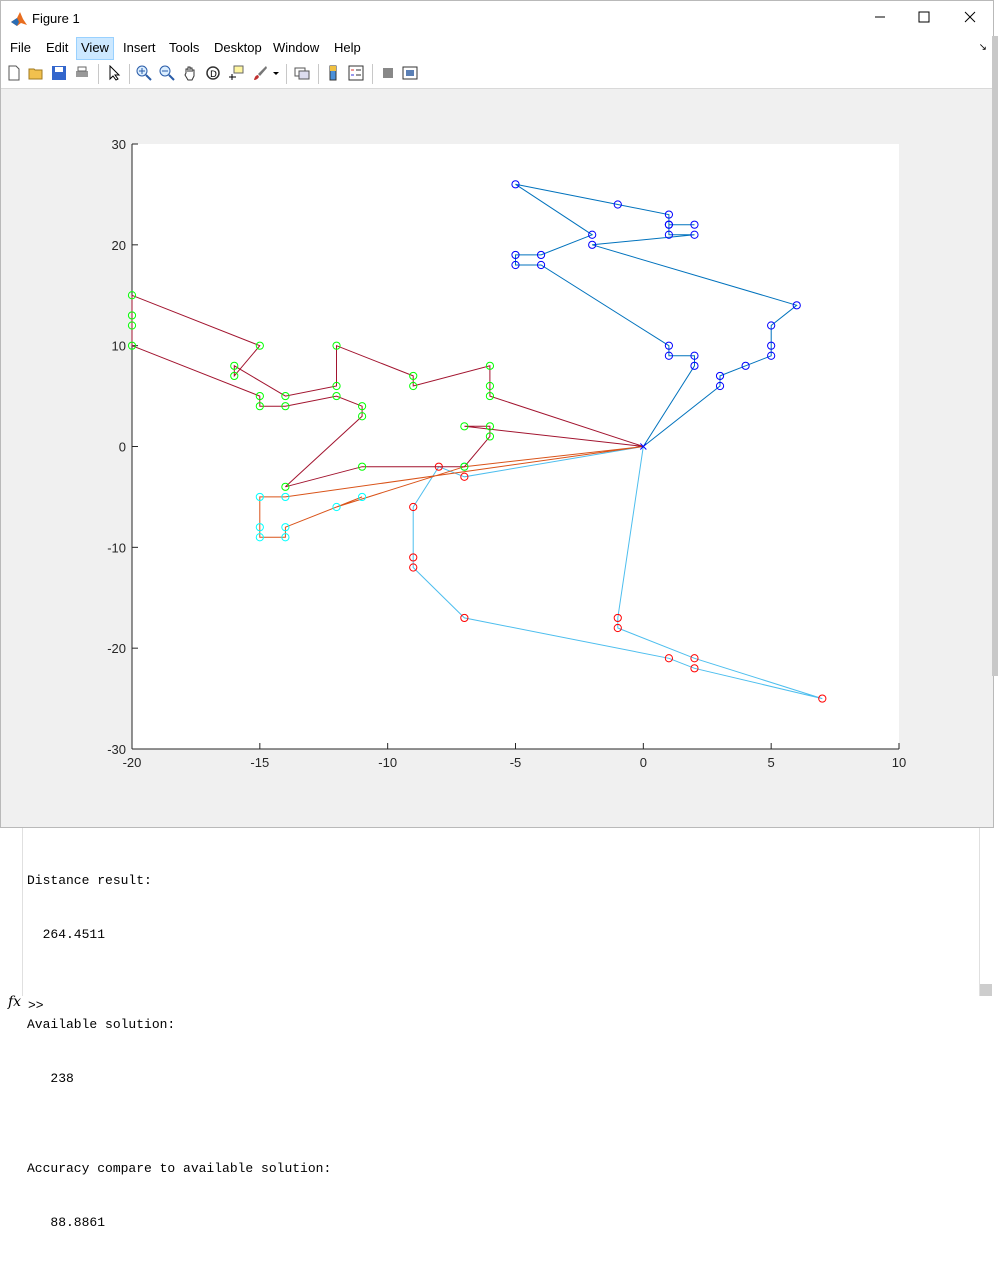 The image size is (998, 1268). What do you see at coordinates (144, 73) in the screenshot?
I see `zoom-in-icon` at bounding box center [144, 73].